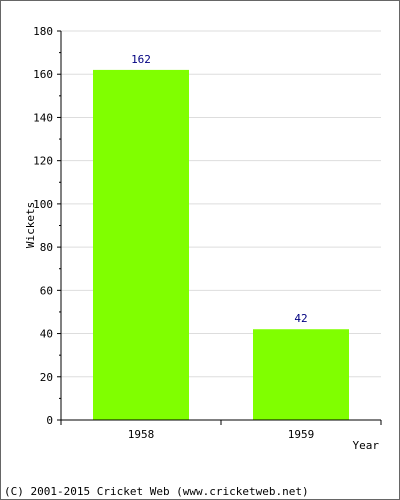 Image resolution: width=400 pixels, height=500 pixels. Describe the element at coordinates (47, 226) in the screenshot. I see `y-ticks: 0 20 40 60 80 100 120 140 160 180` at that location.